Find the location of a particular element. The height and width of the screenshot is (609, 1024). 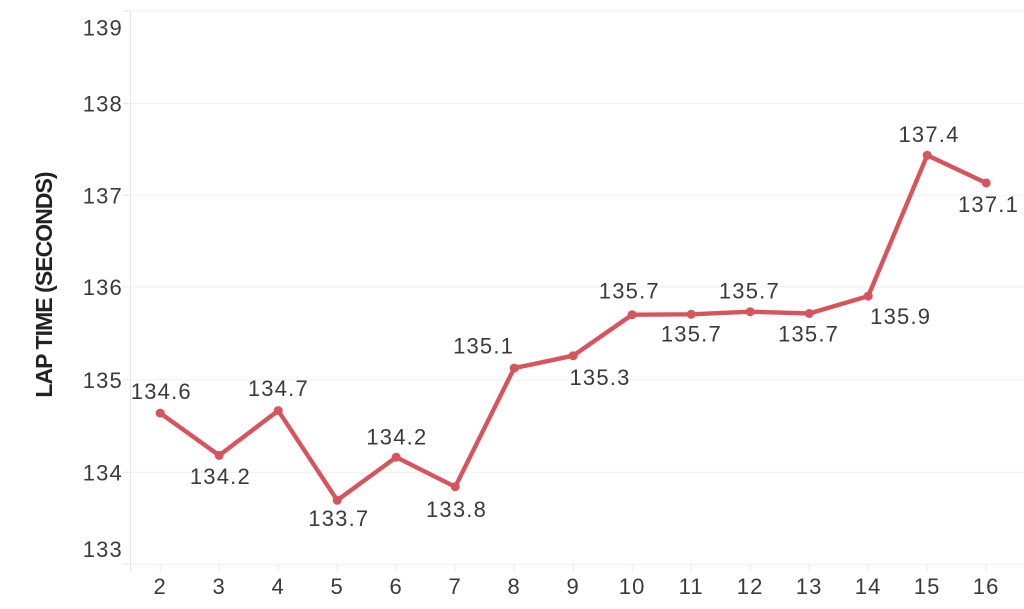

svg-text: 137.1 is located at coordinates (988, 204).